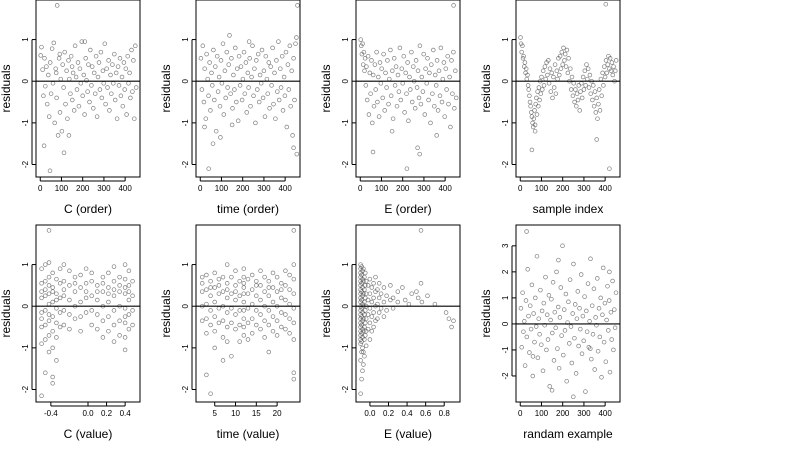 Image resolution: width=800 pixels, height=450 pixels. What do you see at coordinates (605, 188) in the screenshot?
I see `x-tick-label: 400` at bounding box center [605, 188].